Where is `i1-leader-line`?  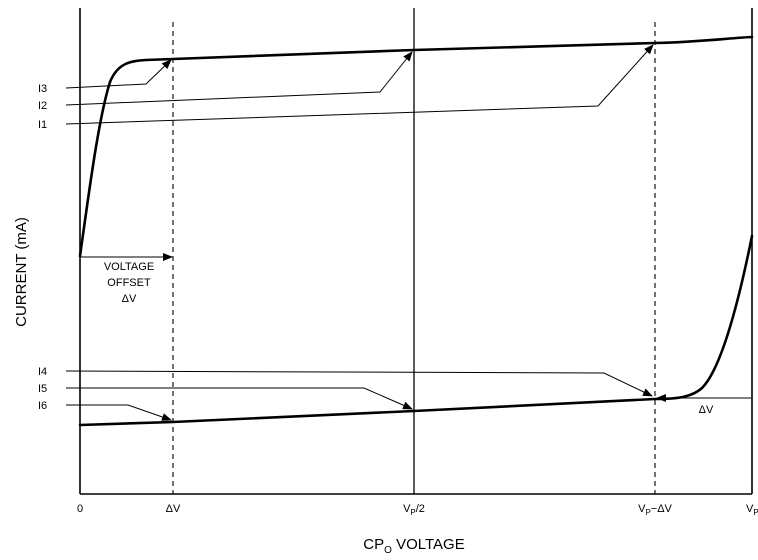 i1-leader-line is located at coordinates (359, 84).